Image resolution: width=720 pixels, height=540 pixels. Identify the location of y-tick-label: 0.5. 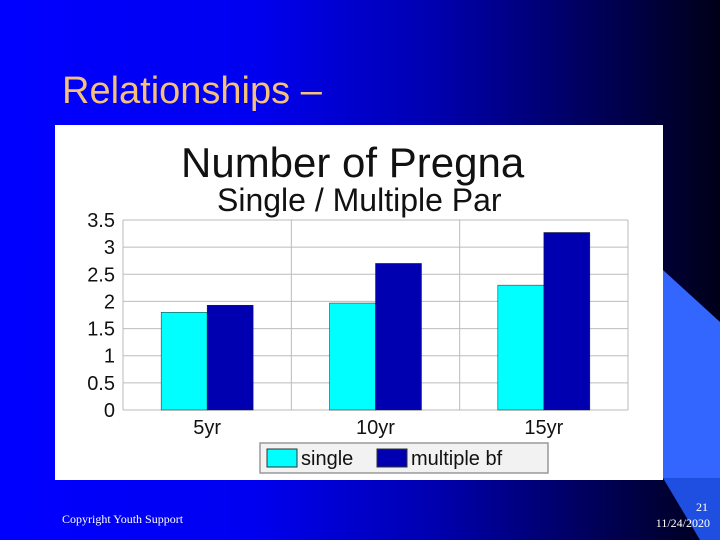
(101, 384).